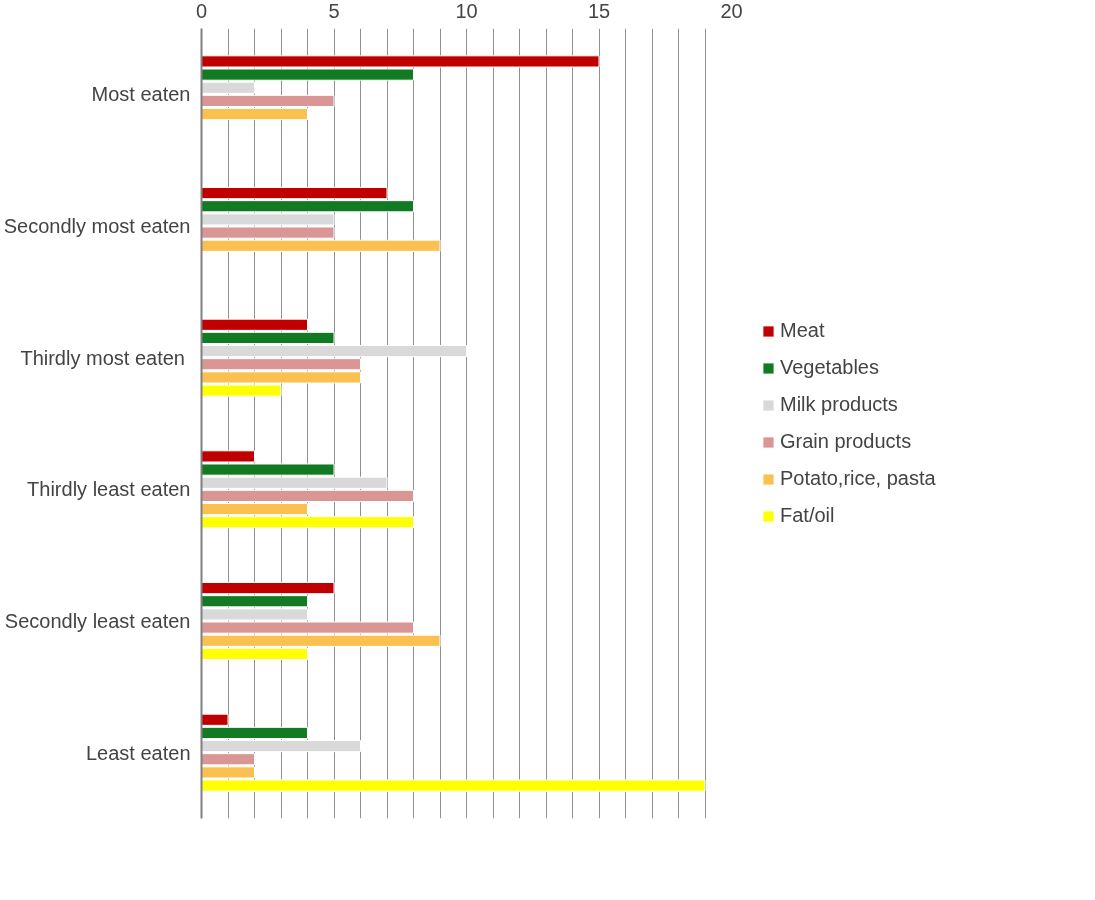 Image resolution: width=1095 pixels, height=900 pixels. I want to click on legend-label: Meat, so click(802, 330).